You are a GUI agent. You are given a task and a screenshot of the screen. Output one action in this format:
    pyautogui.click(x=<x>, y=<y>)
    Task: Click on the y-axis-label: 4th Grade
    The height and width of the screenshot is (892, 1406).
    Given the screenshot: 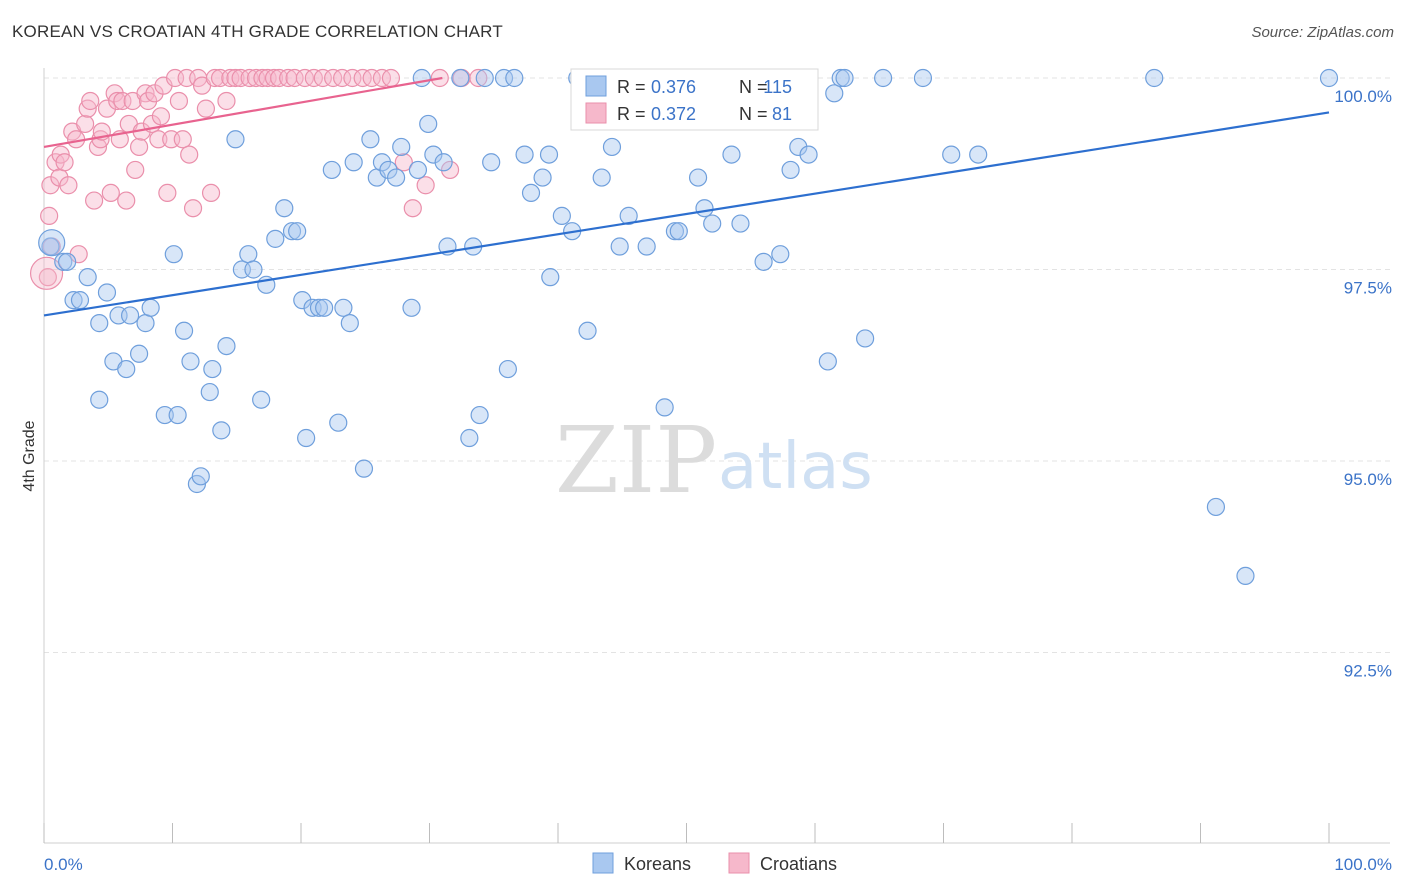 What is the action you would take?
    pyautogui.click(x=29, y=455)
    